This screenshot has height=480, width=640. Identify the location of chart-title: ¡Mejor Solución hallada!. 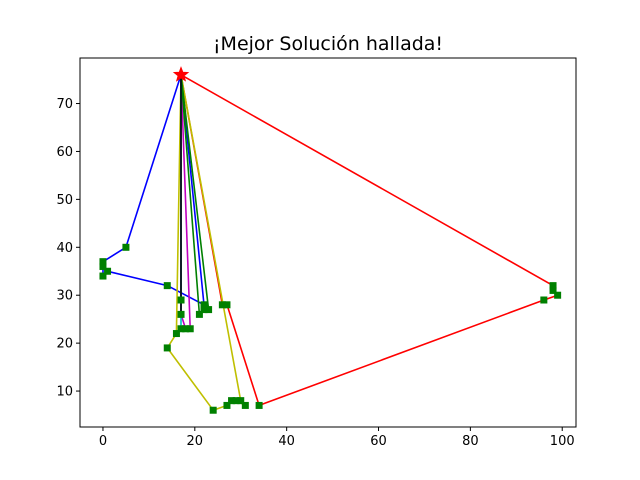
(328, 44).